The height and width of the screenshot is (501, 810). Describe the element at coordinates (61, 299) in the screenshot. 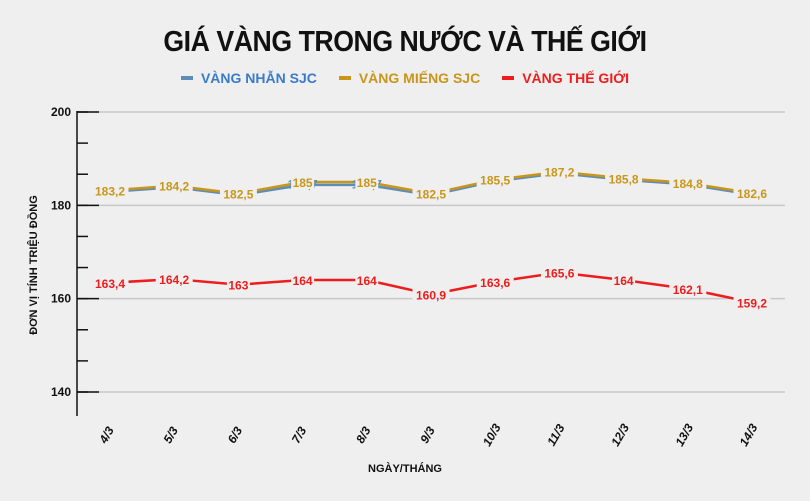

I see `y-tick-label: 160` at that location.